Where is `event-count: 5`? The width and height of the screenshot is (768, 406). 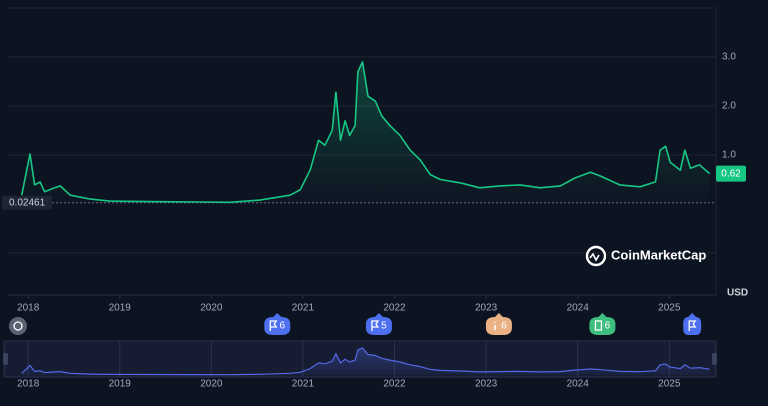
event-count: 5 is located at coordinates (384, 326).